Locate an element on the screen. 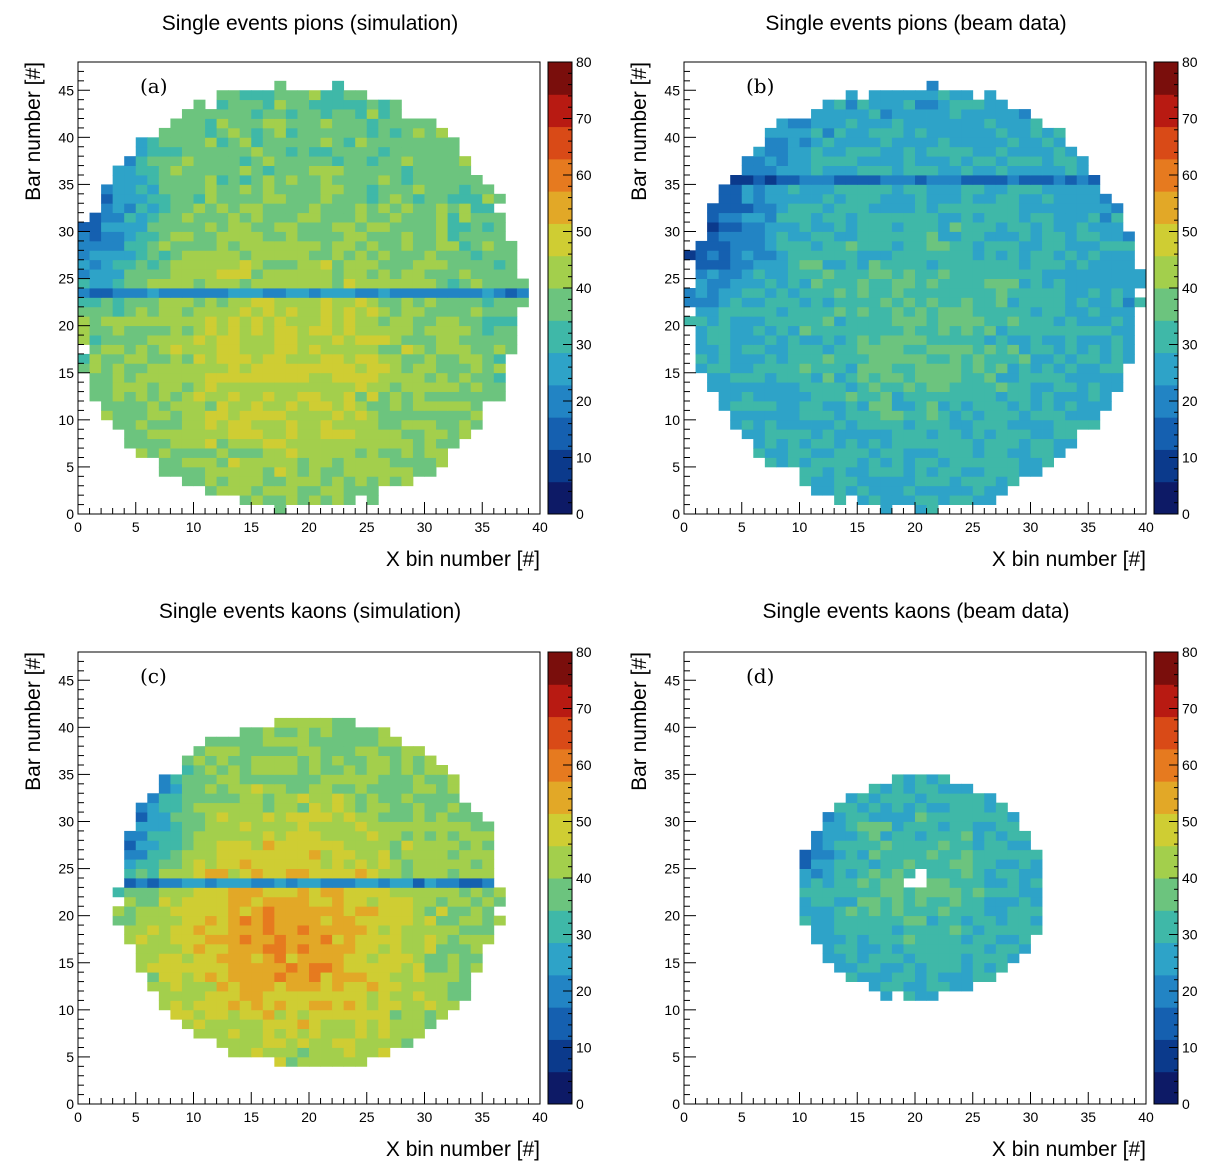 The height and width of the screenshot is (1164, 1220). colorbar-tick-label: 10 is located at coordinates (1190, 1048).